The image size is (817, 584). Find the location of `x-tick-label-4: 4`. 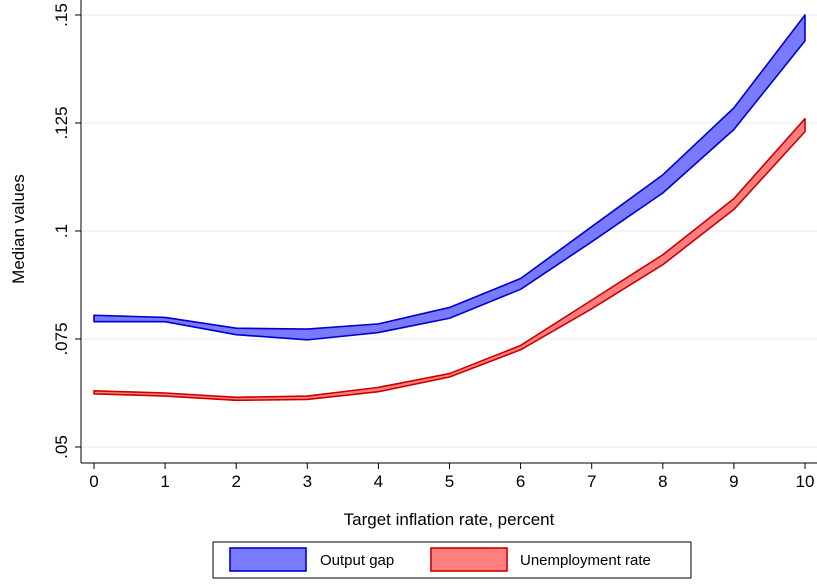

x-tick-label-4: 4 is located at coordinates (378, 481).